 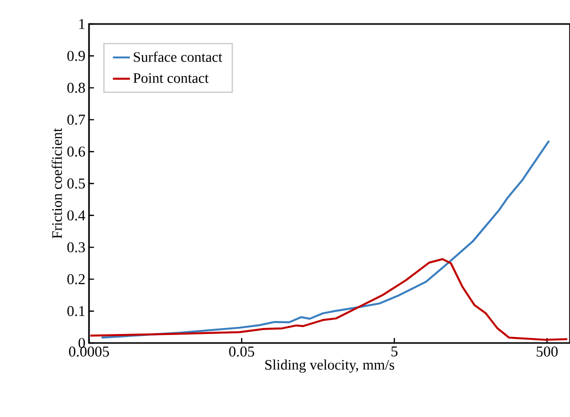 I want to click on x-axis-title: Sliding velocity, mm/s, so click(x=329, y=366).